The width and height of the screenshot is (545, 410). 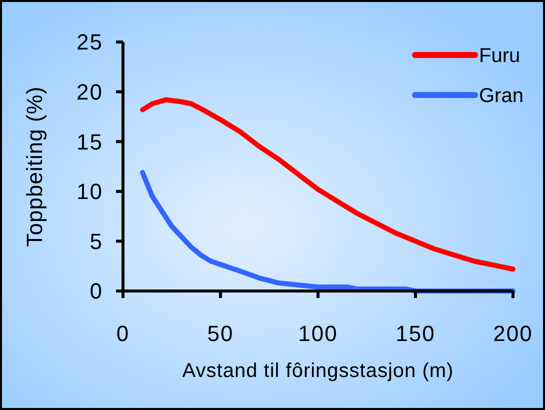 What do you see at coordinates (89, 191) in the screenshot?
I see `y-tick-label: 10` at bounding box center [89, 191].